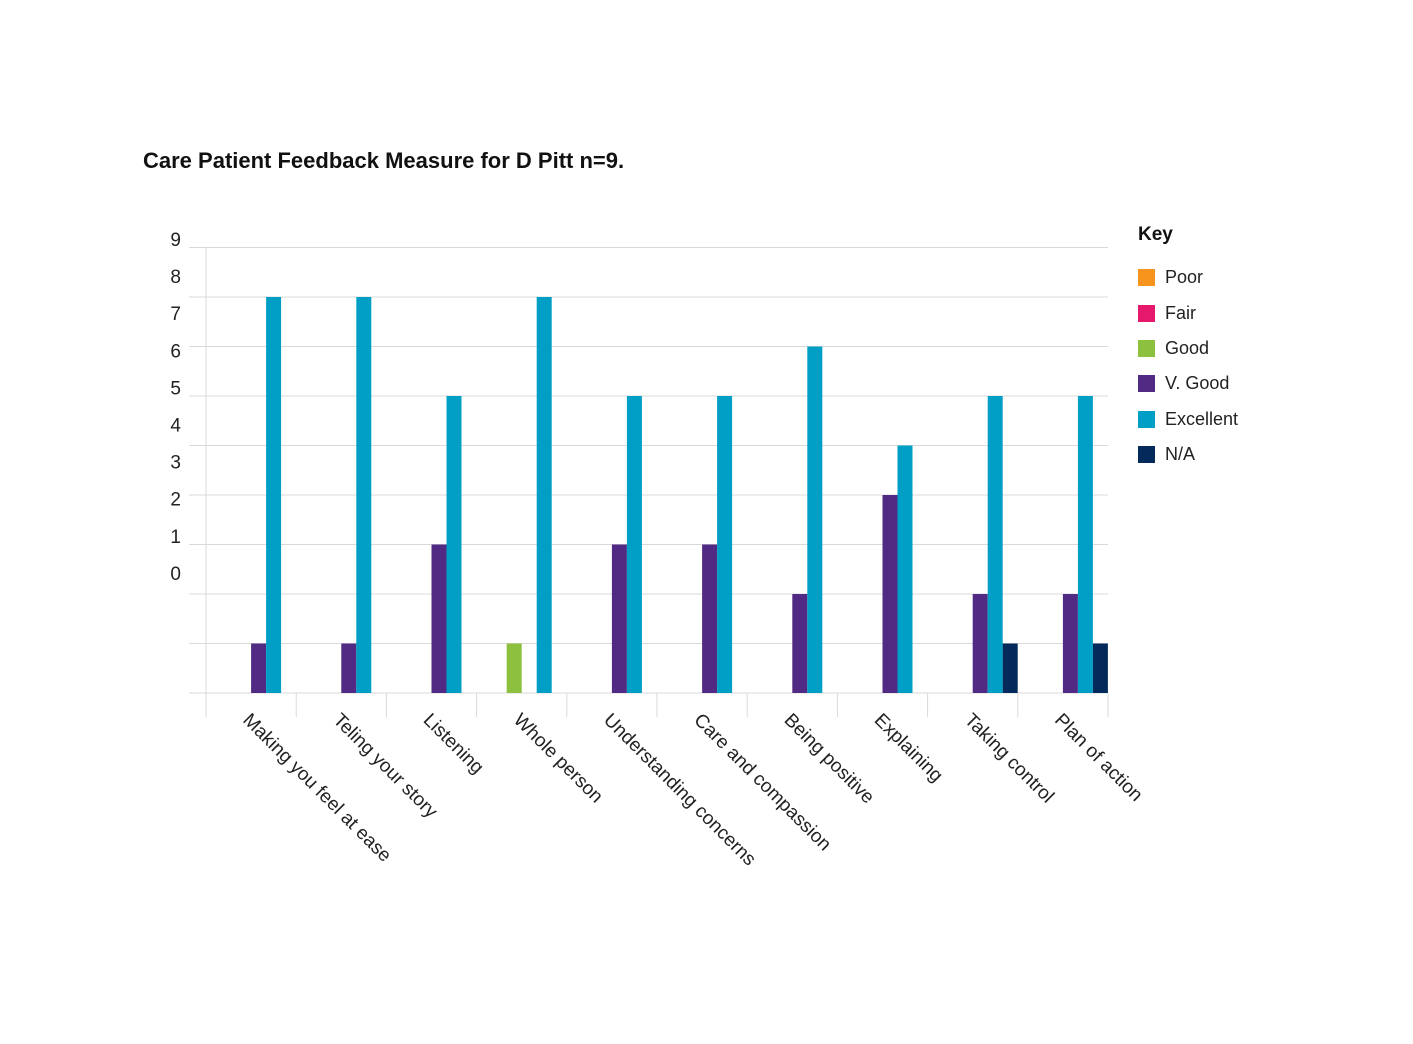  I want to click on category-label: Making you feel at ease, so click(316, 788).